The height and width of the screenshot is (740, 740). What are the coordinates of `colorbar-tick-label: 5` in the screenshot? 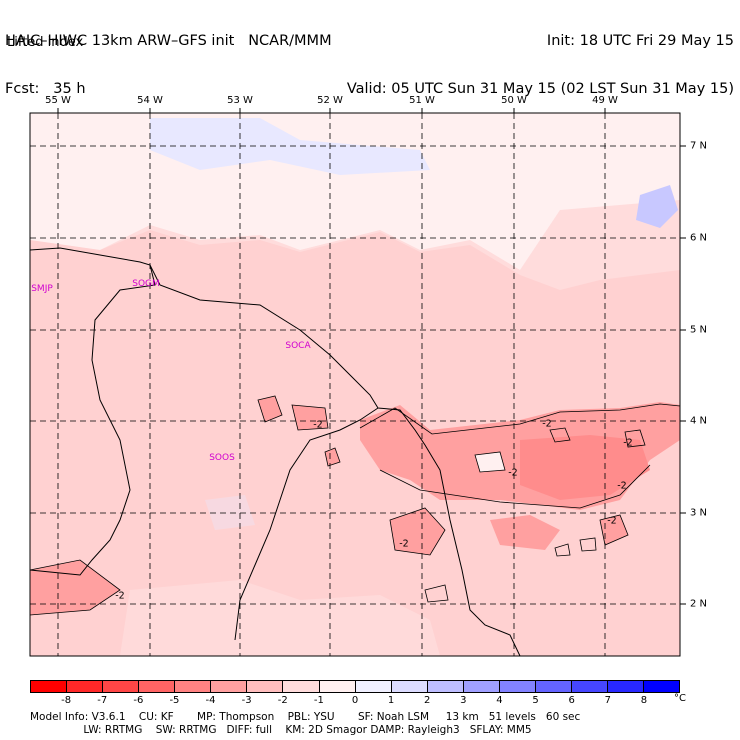 It's located at (535, 700).